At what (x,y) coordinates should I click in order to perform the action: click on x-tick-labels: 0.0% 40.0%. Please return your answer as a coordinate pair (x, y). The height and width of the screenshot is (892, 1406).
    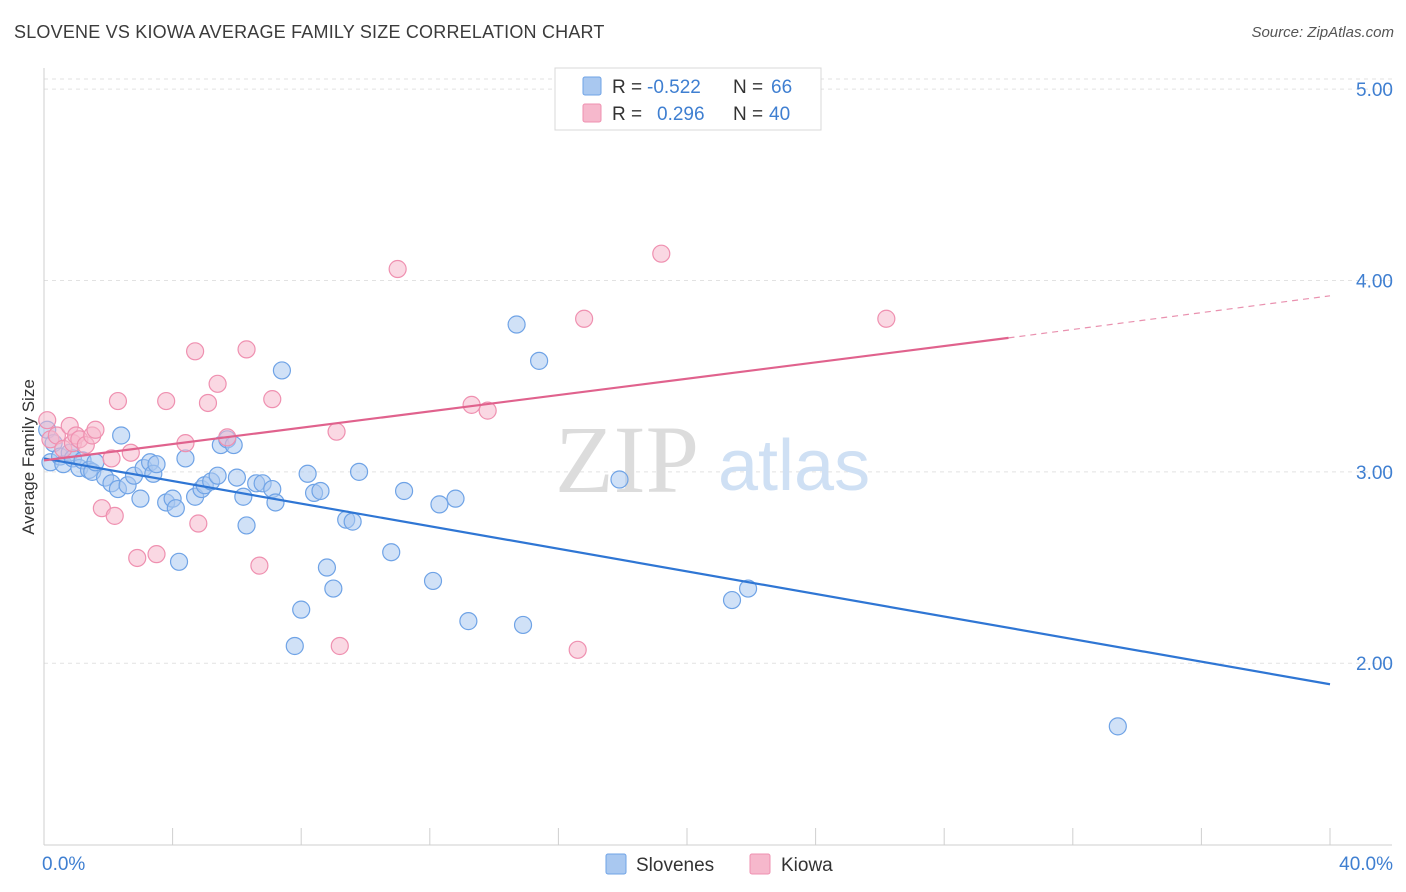
    Looking at the image, I should click on (717, 864).